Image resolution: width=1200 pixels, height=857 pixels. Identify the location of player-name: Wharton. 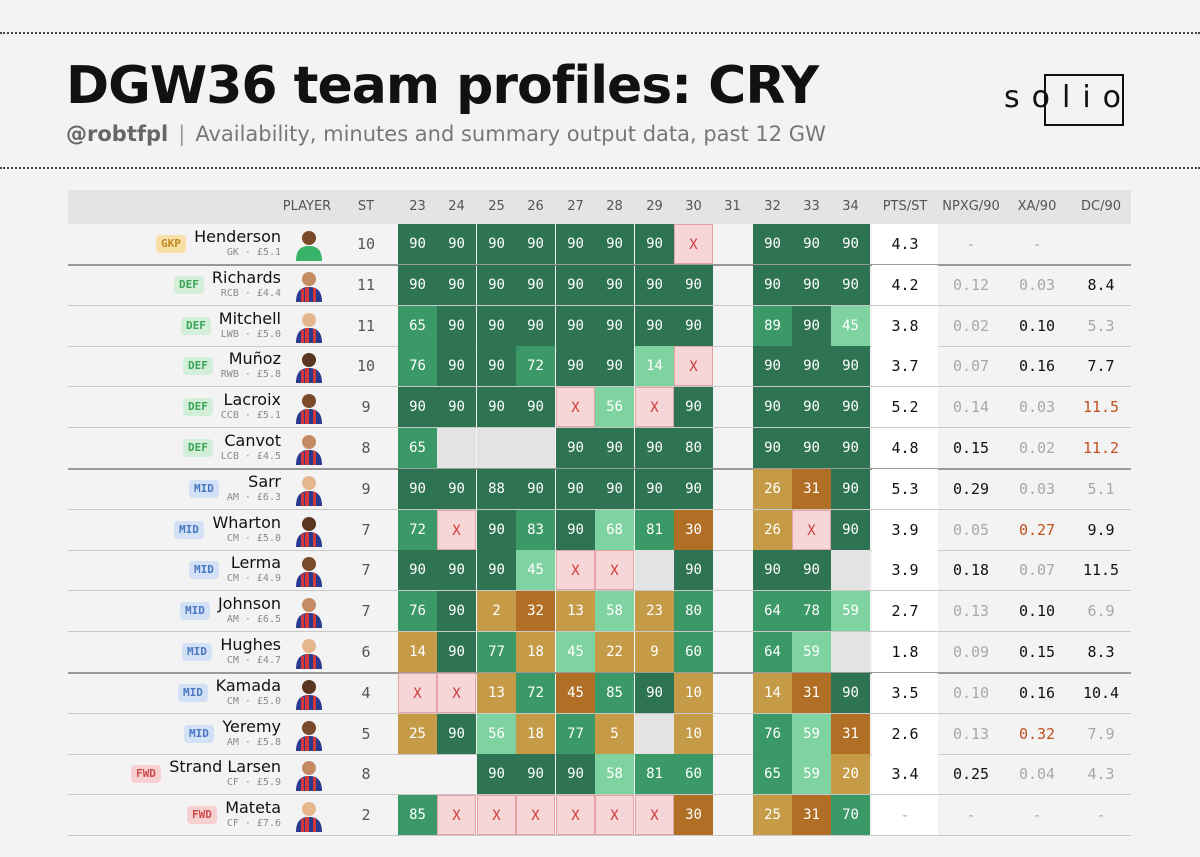
(246, 522).